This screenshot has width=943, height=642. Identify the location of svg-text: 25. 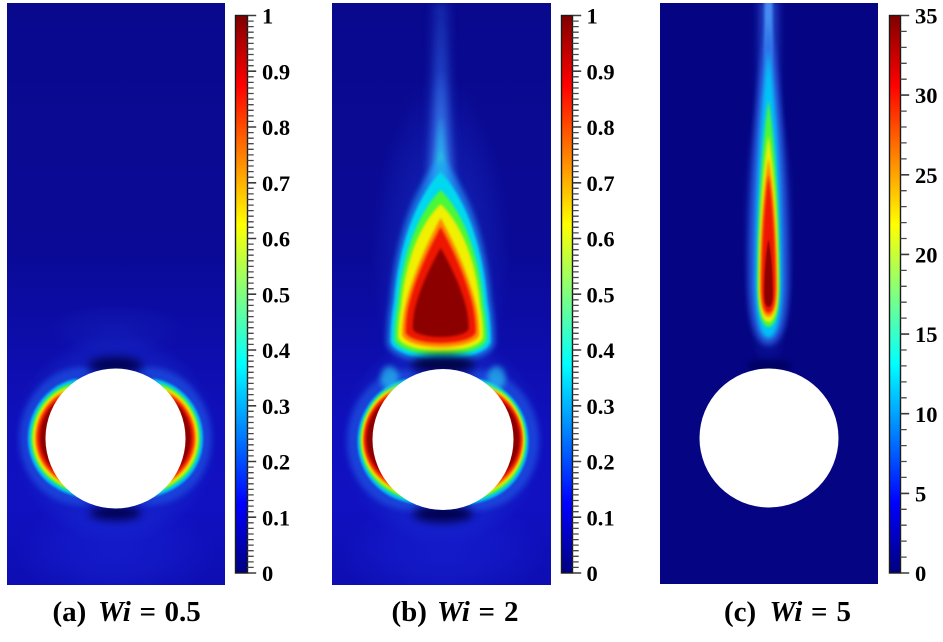
(926, 175).